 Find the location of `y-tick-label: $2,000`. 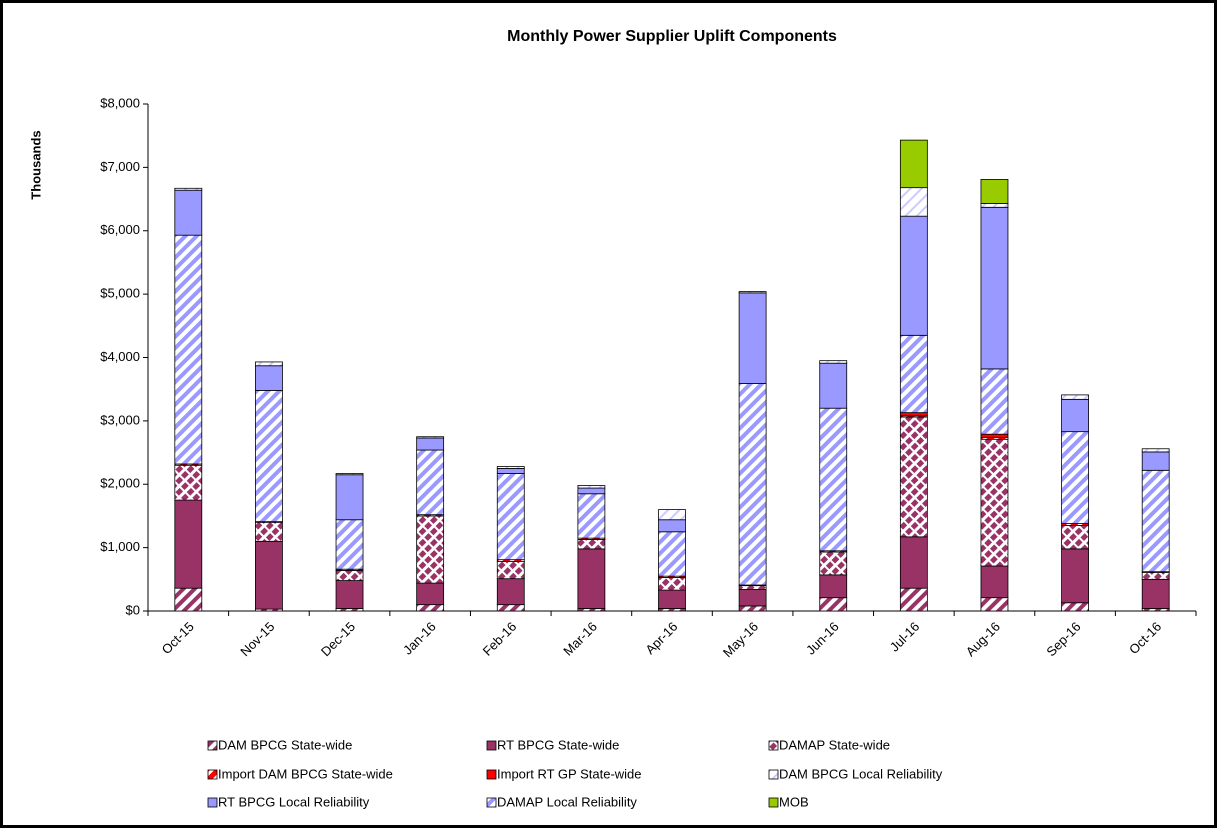

y-tick-label: $2,000 is located at coordinates (120, 483).